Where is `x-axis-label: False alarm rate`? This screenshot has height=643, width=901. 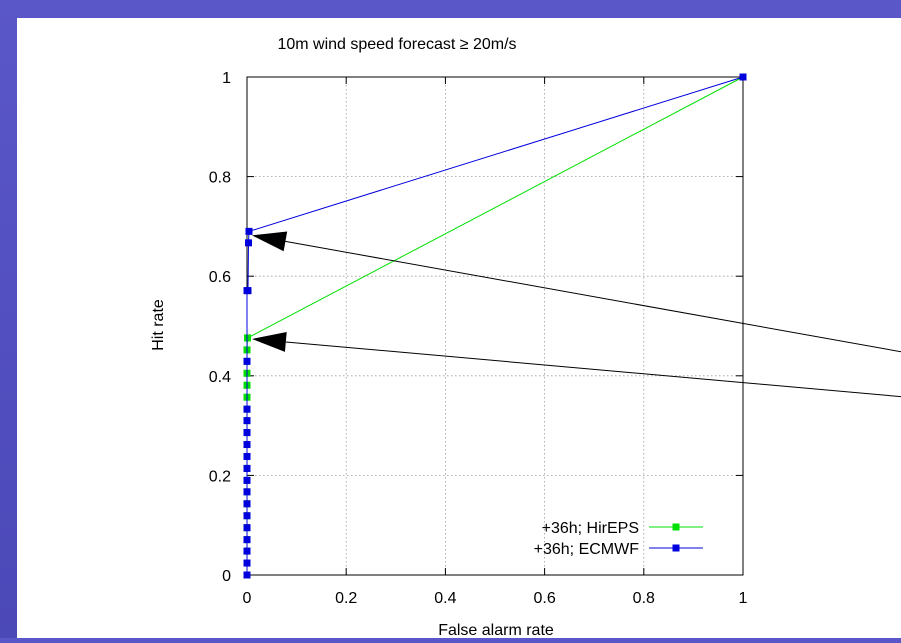
x-axis-label: False alarm rate is located at coordinates (496, 630).